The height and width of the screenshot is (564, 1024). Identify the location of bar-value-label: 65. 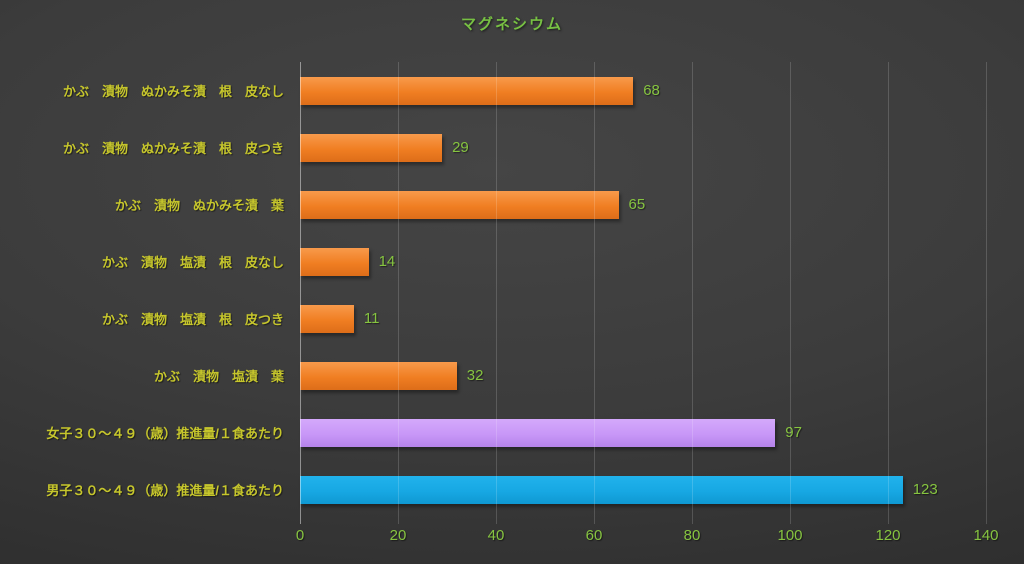
(637, 204).